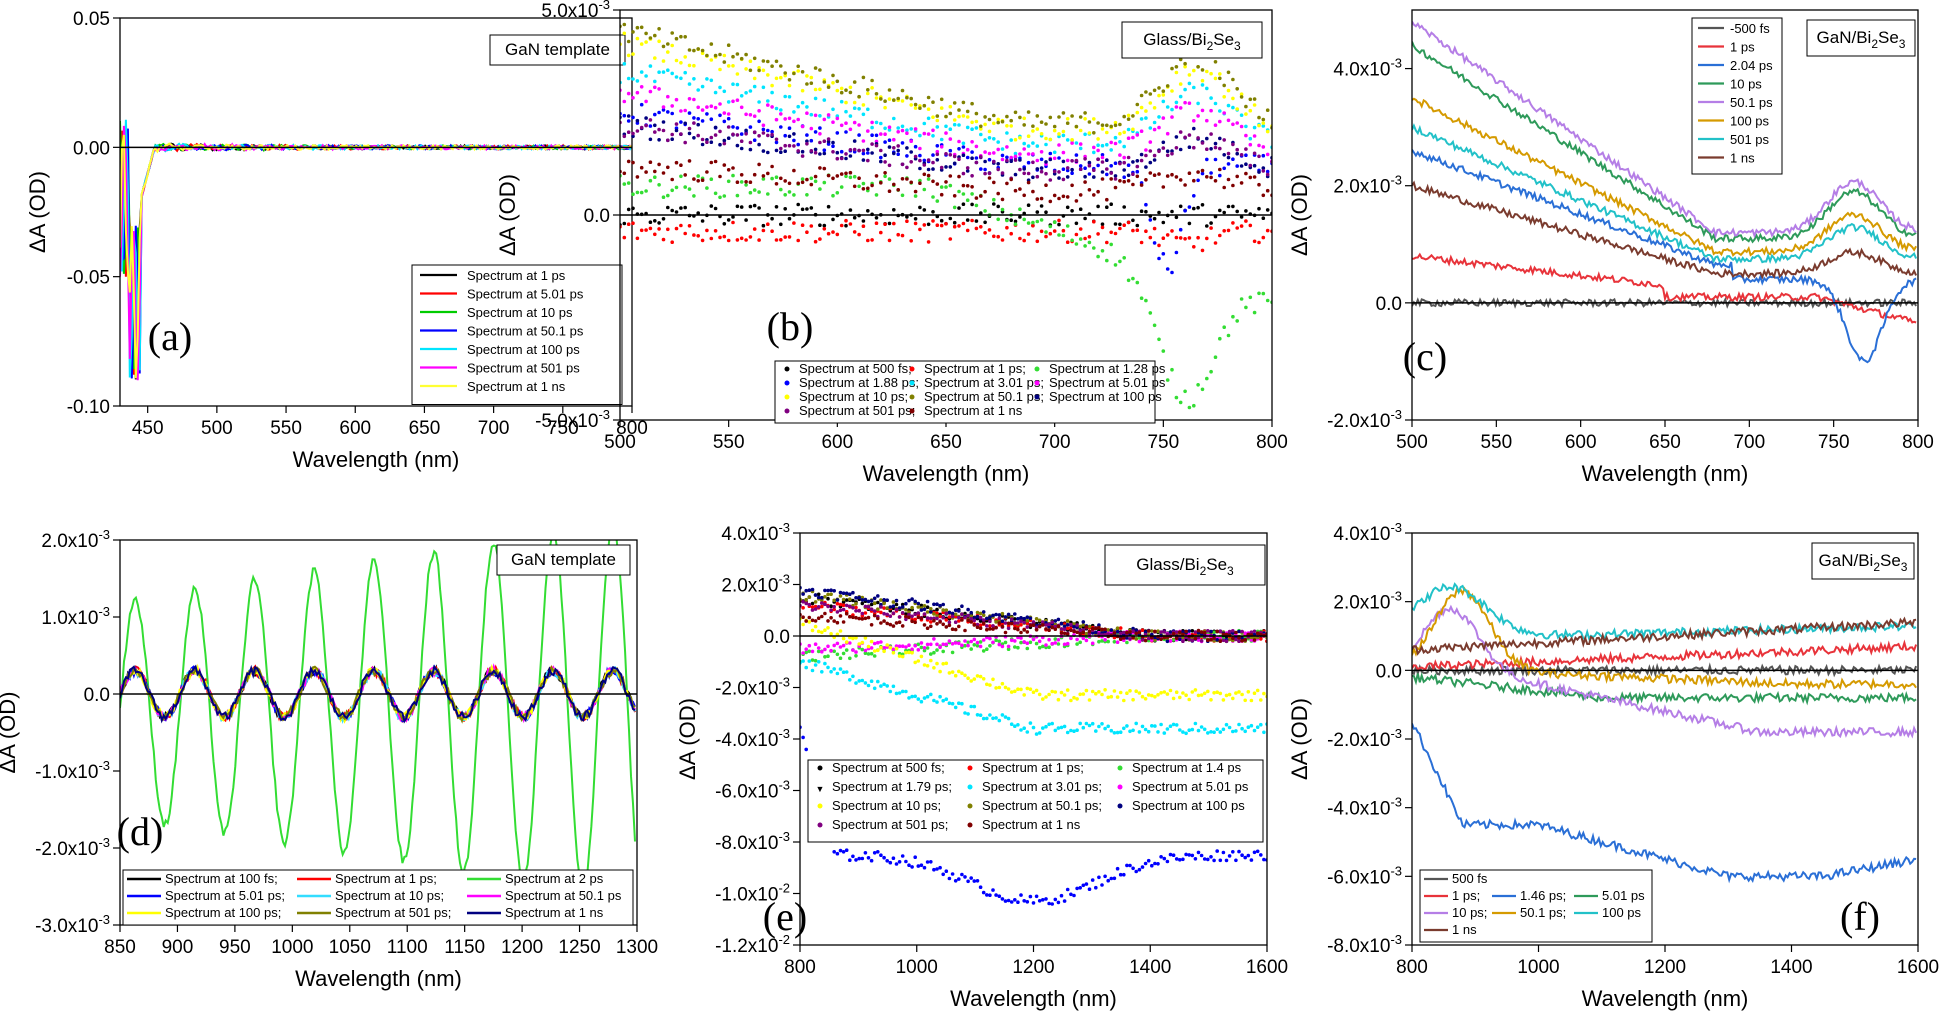 This screenshot has width=1945, height=1015. Describe the element at coordinates (1037, 397) in the screenshot. I see `legend-marker` at that location.